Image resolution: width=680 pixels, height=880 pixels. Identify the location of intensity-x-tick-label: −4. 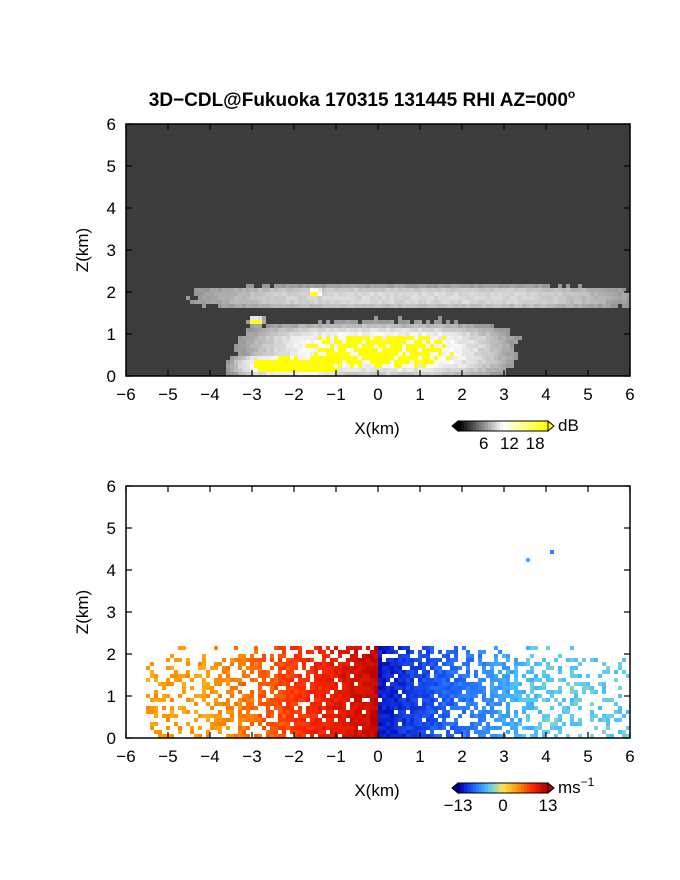
(209, 394).